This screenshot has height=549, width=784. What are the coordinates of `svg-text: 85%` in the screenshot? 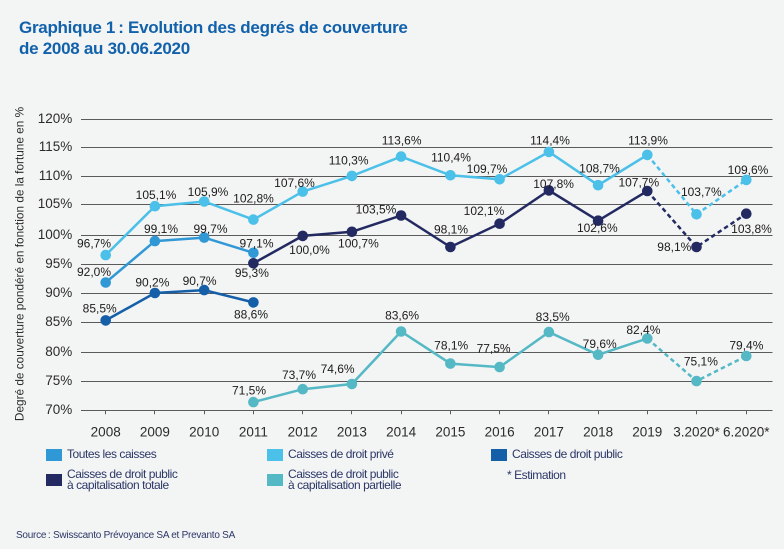 It's located at (58, 321).